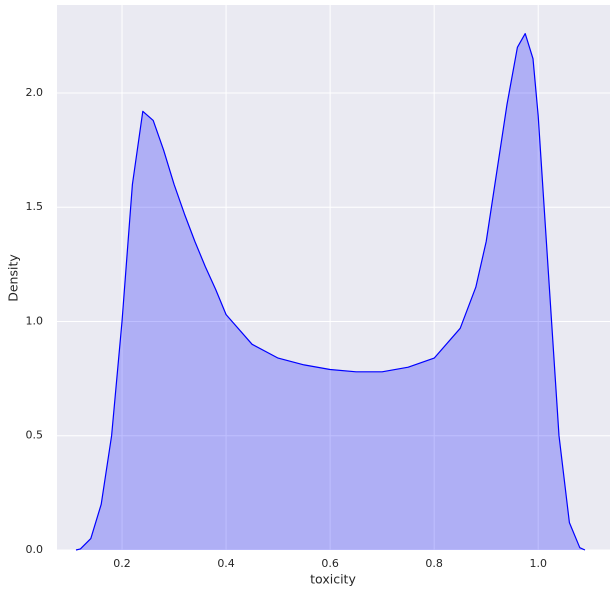 The height and width of the screenshot is (598, 616). Describe the element at coordinates (35, 549) in the screenshot. I see `y-tick-label: 0.0` at that location.